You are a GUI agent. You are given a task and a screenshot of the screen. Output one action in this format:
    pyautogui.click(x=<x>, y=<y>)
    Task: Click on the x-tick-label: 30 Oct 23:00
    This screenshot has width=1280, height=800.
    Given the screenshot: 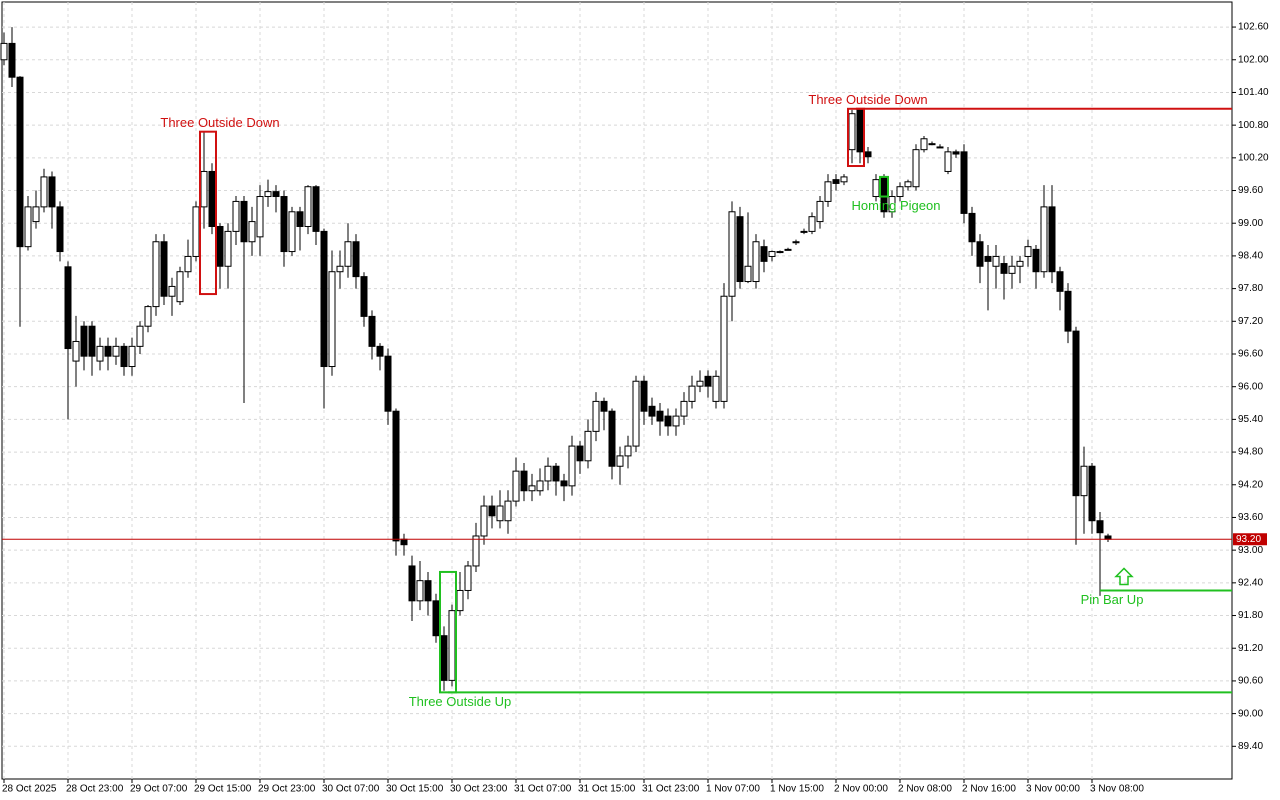 What is the action you would take?
    pyautogui.click(x=479, y=789)
    